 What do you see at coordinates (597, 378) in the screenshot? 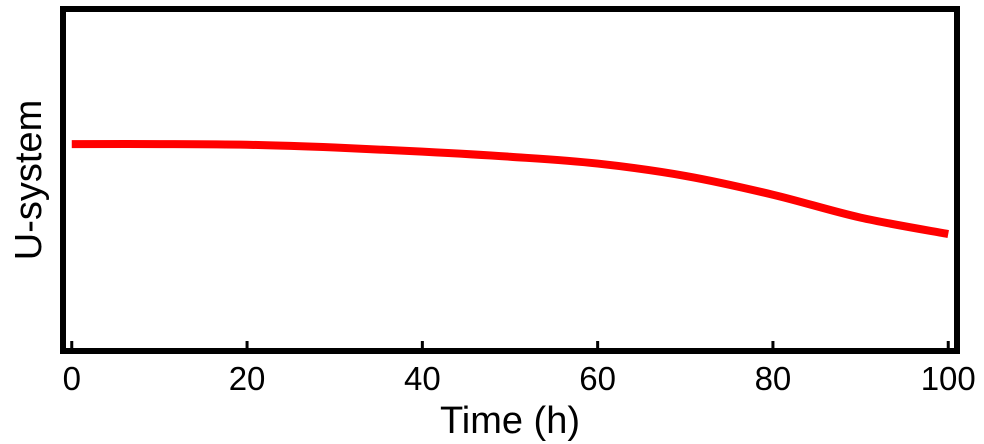
I see `x-tick-label-60: 60` at bounding box center [597, 378].